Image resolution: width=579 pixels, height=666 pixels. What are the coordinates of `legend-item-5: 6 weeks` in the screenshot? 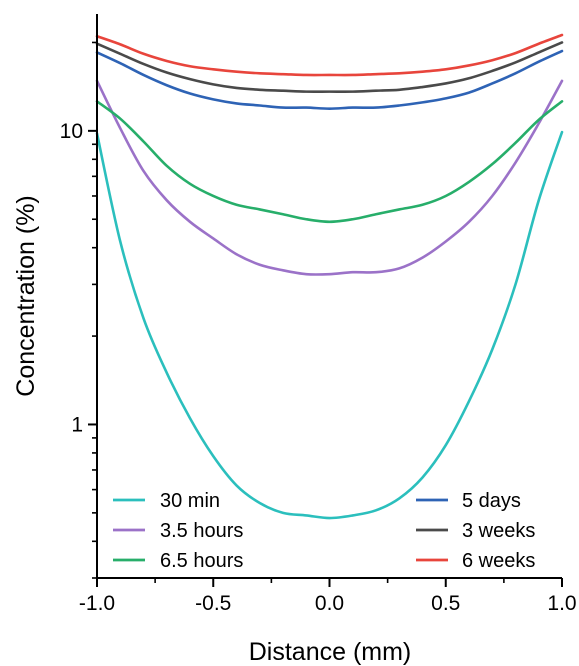 It's located at (475, 561).